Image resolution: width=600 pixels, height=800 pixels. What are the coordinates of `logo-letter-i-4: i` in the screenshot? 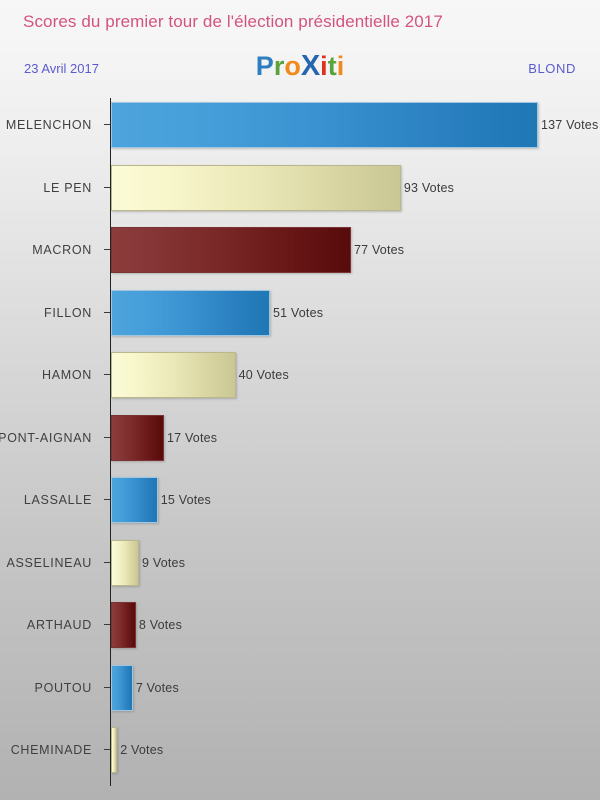 It's located at (324, 66).